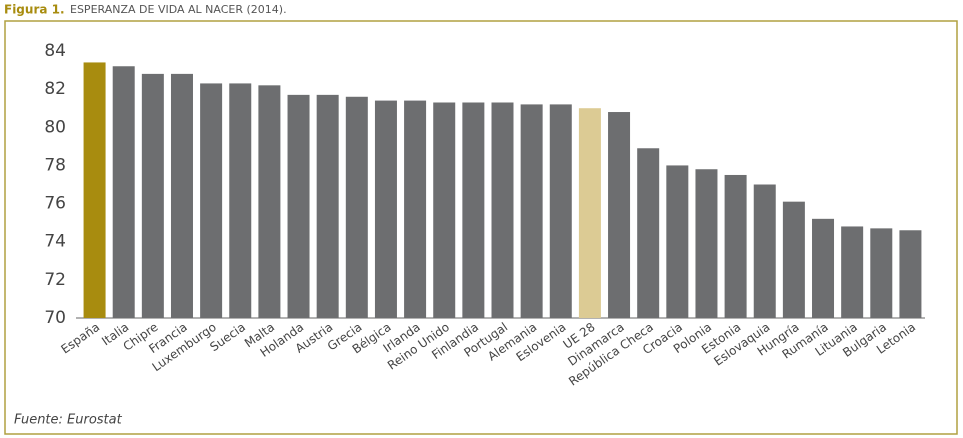 Image resolution: width=963 pixels, height=438 pixels. Describe the element at coordinates (55, 51) in the screenshot. I see `y-tick-label: 84` at that location.